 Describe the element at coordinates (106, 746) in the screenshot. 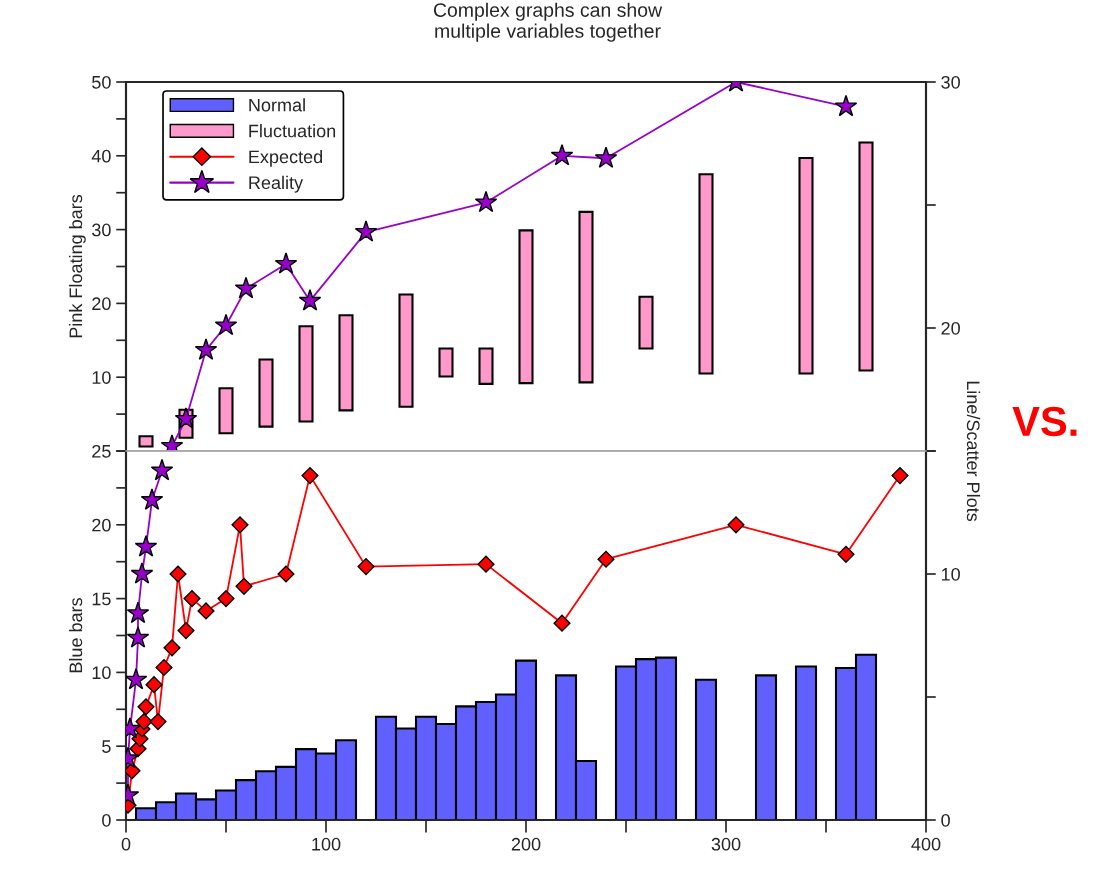

I see `y-tick-label: 5` at that location.